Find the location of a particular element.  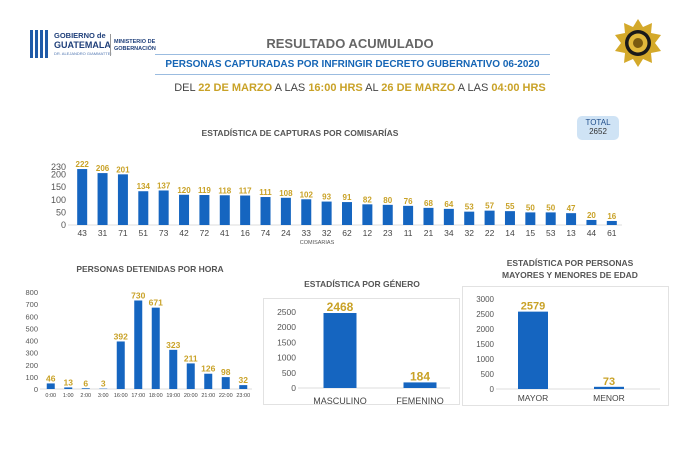

time-start: 16:00 HRS is located at coordinates (335, 88).